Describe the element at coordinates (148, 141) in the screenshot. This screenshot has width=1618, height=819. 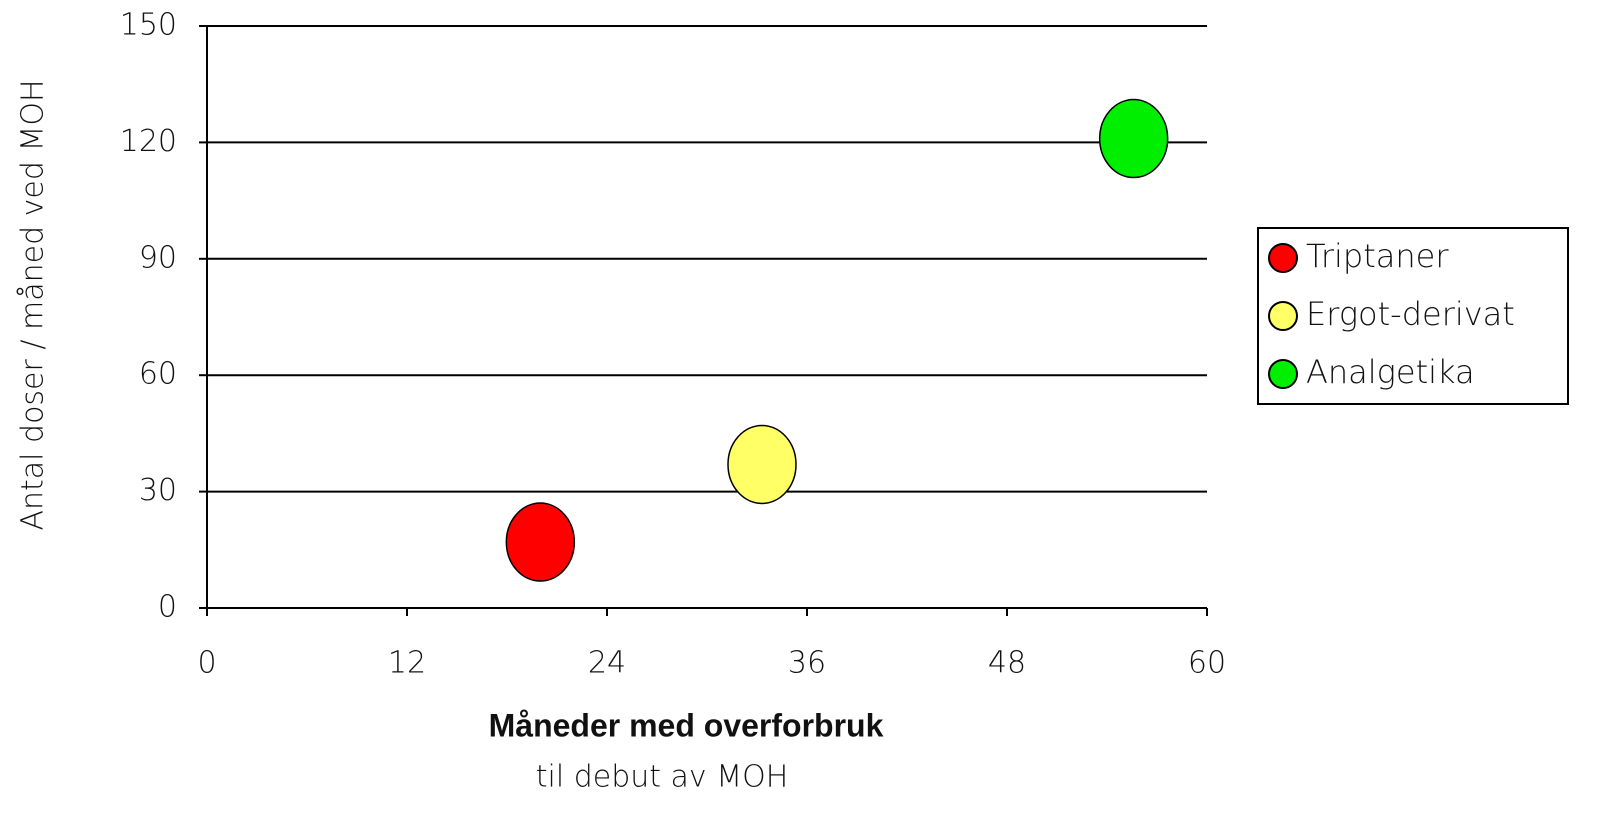
I see `y-tick-label: 120` at that location.